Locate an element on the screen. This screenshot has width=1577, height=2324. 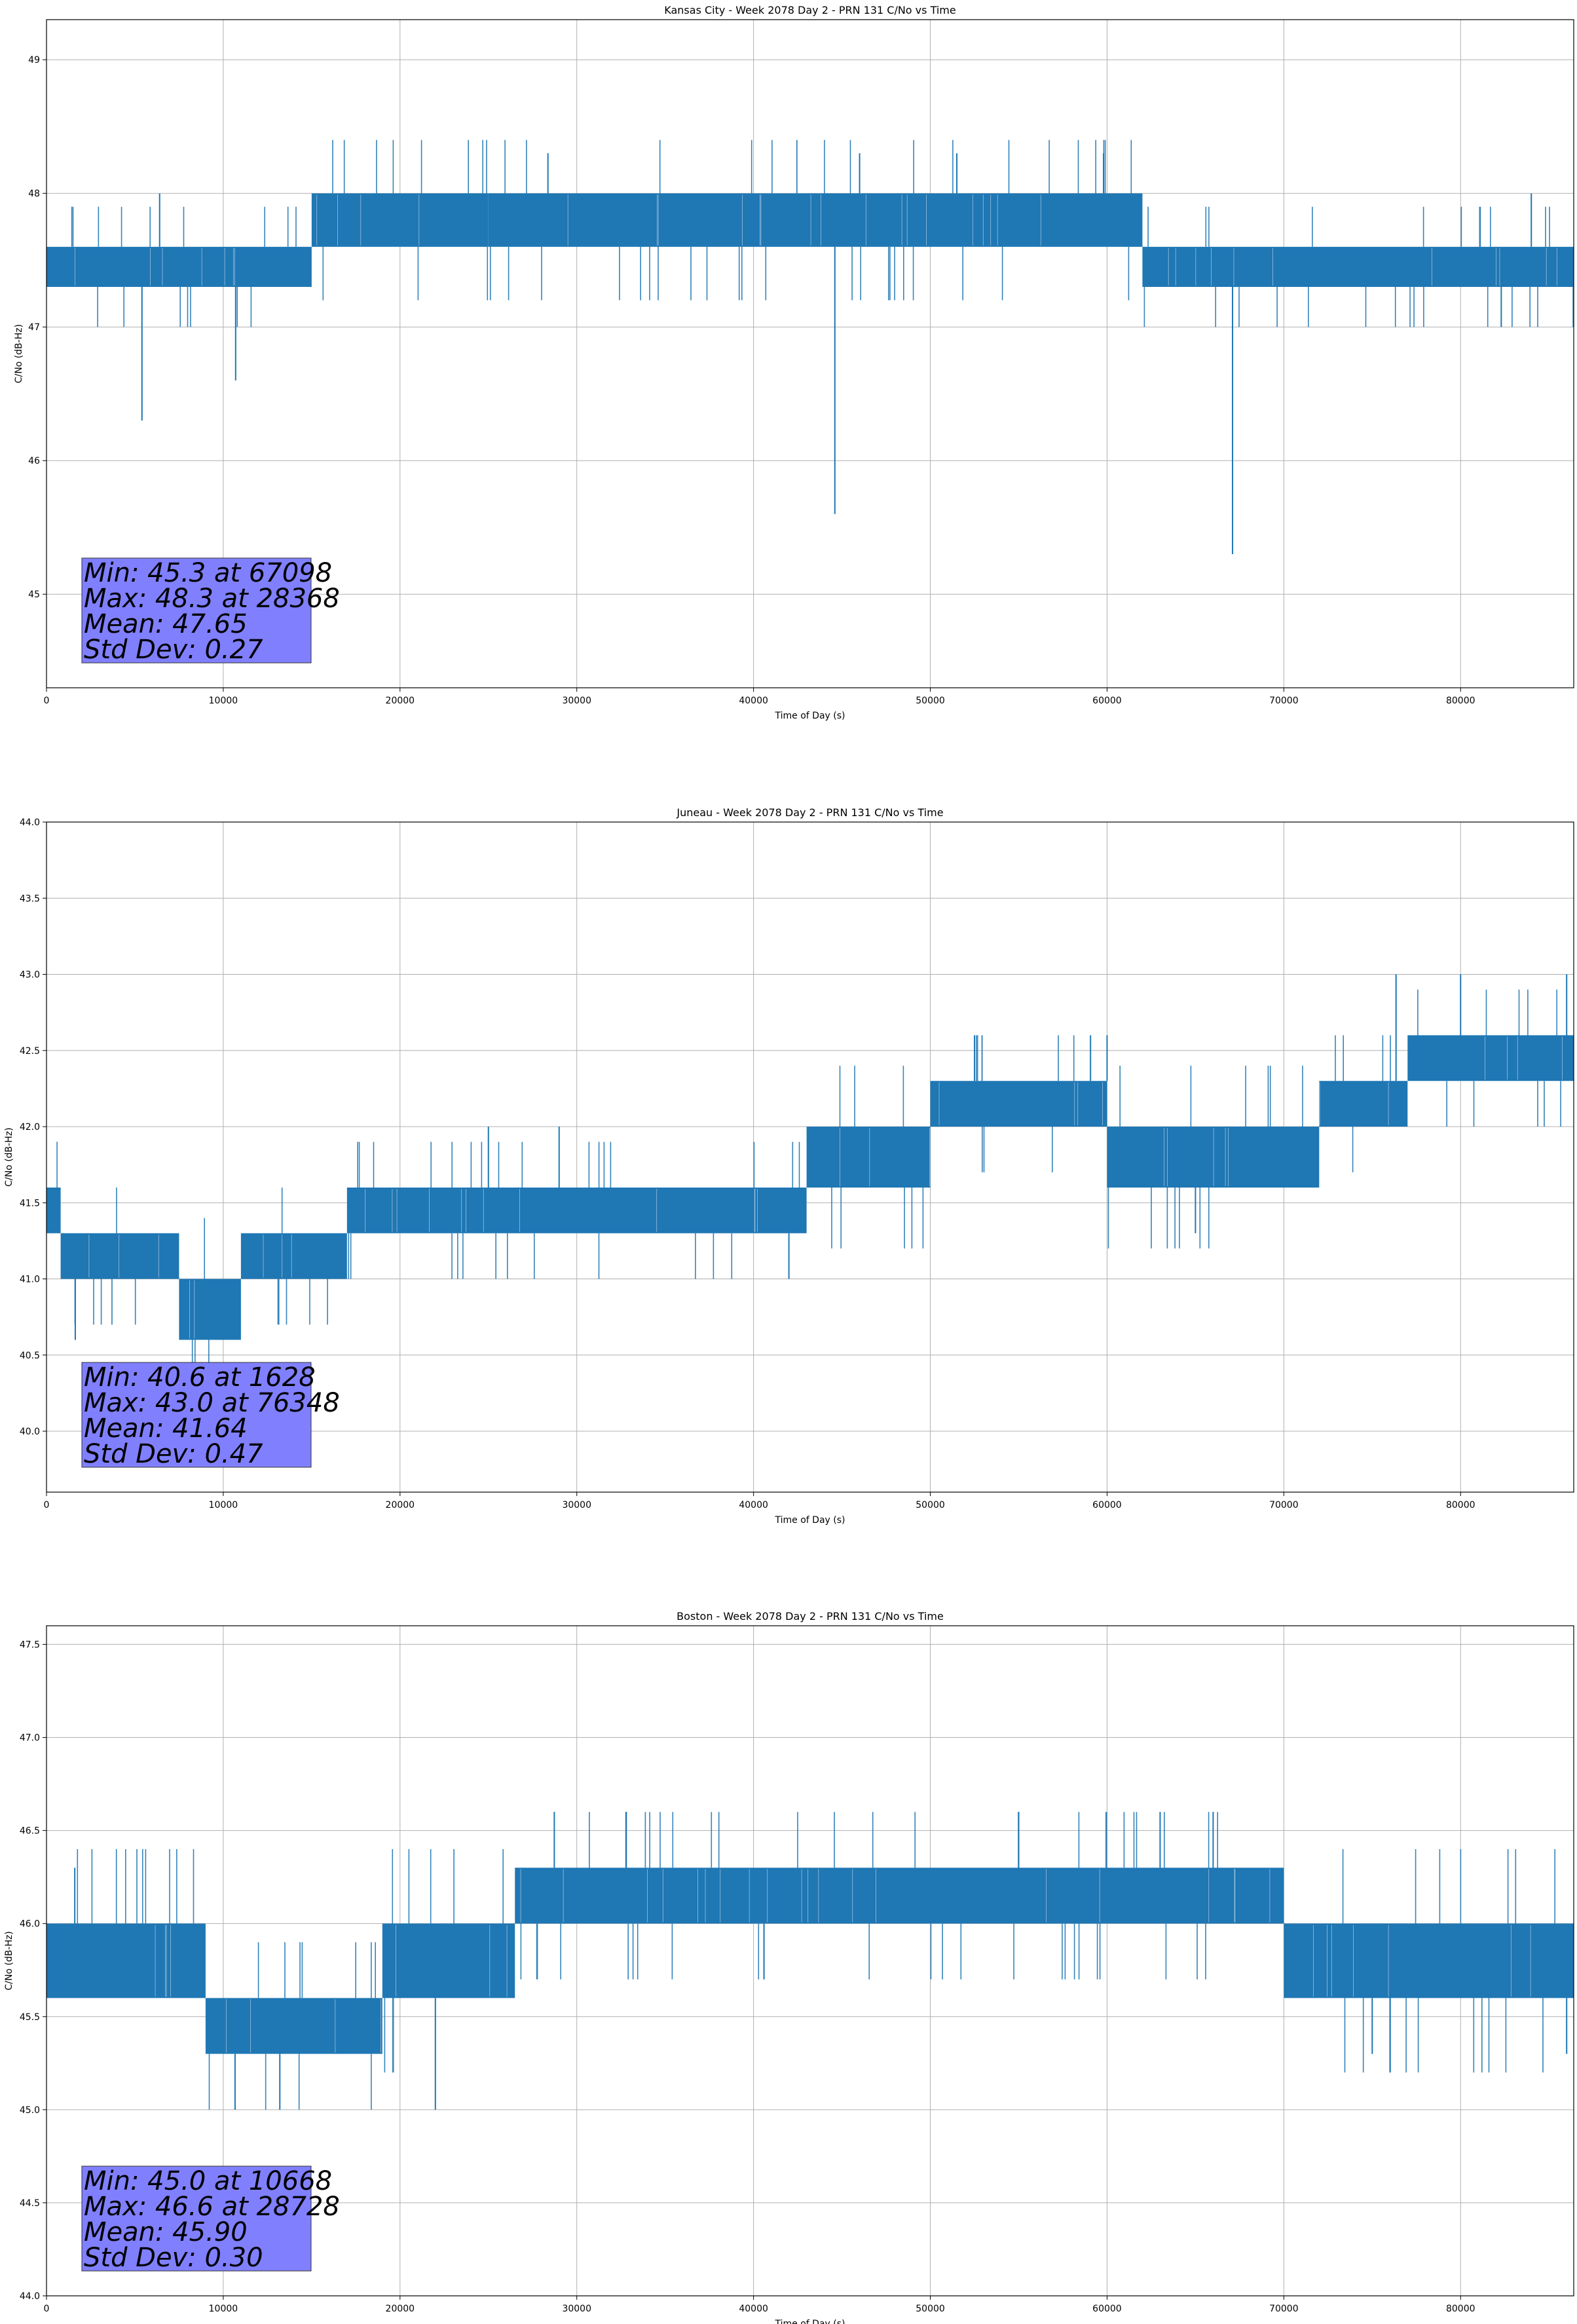
y-tick-label: 47 is located at coordinates (34, 327).